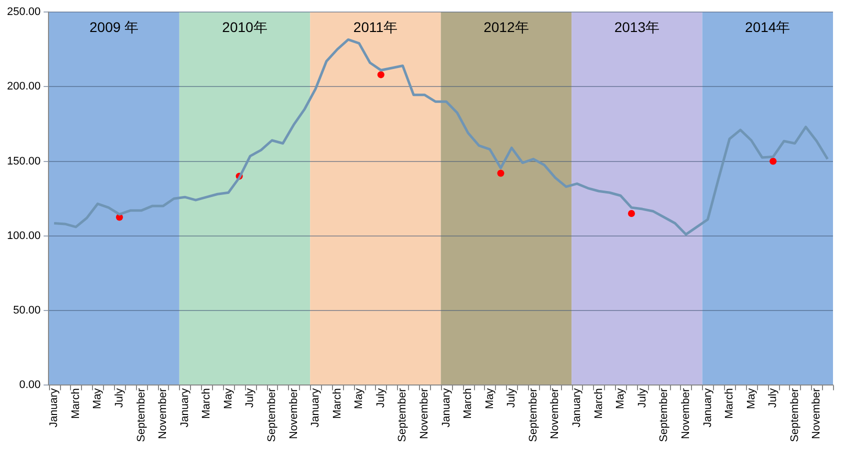  What do you see at coordinates (637, 26) in the screenshot?
I see `band-label: 2013年` at bounding box center [637, 26].